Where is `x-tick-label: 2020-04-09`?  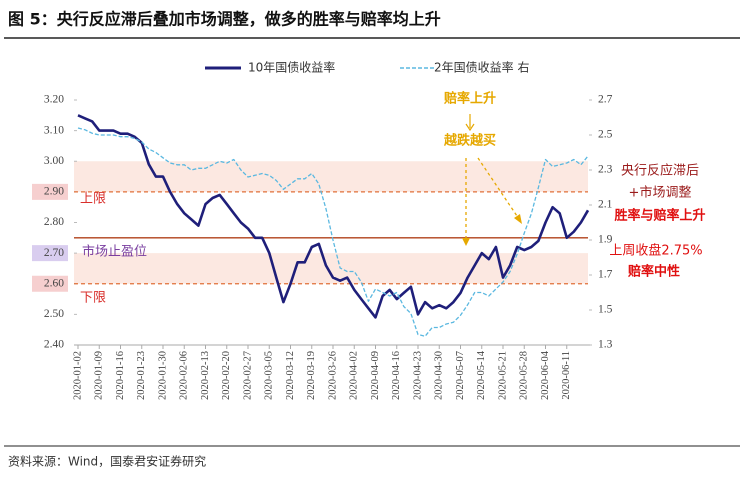 x-tick-label: 2020-04-09 is located at coordinates (375, 375).